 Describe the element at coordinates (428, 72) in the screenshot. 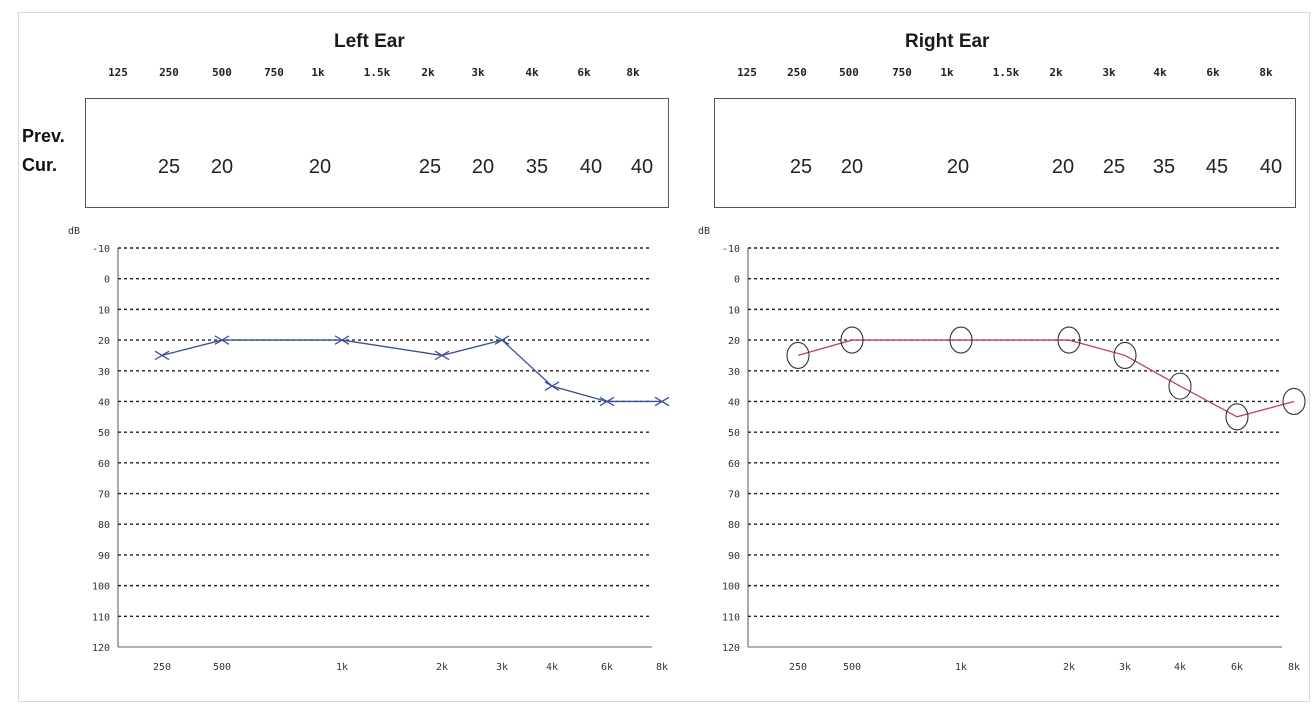

I see `freq-header-2k: 2k` at that location.